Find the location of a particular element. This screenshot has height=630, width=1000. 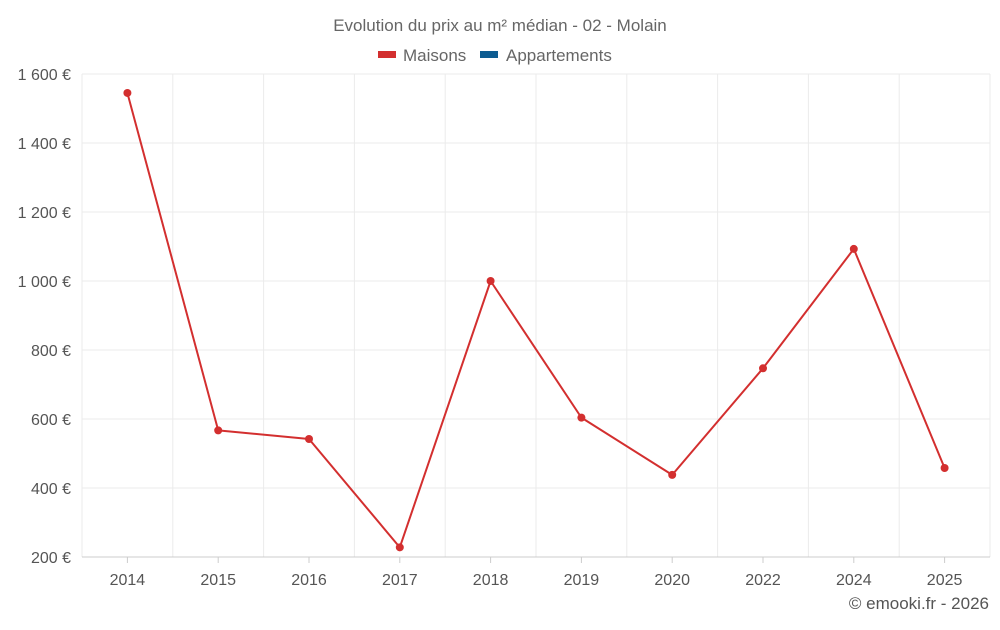

x-tick-label: 2018 is located at coordinates (491, 580).